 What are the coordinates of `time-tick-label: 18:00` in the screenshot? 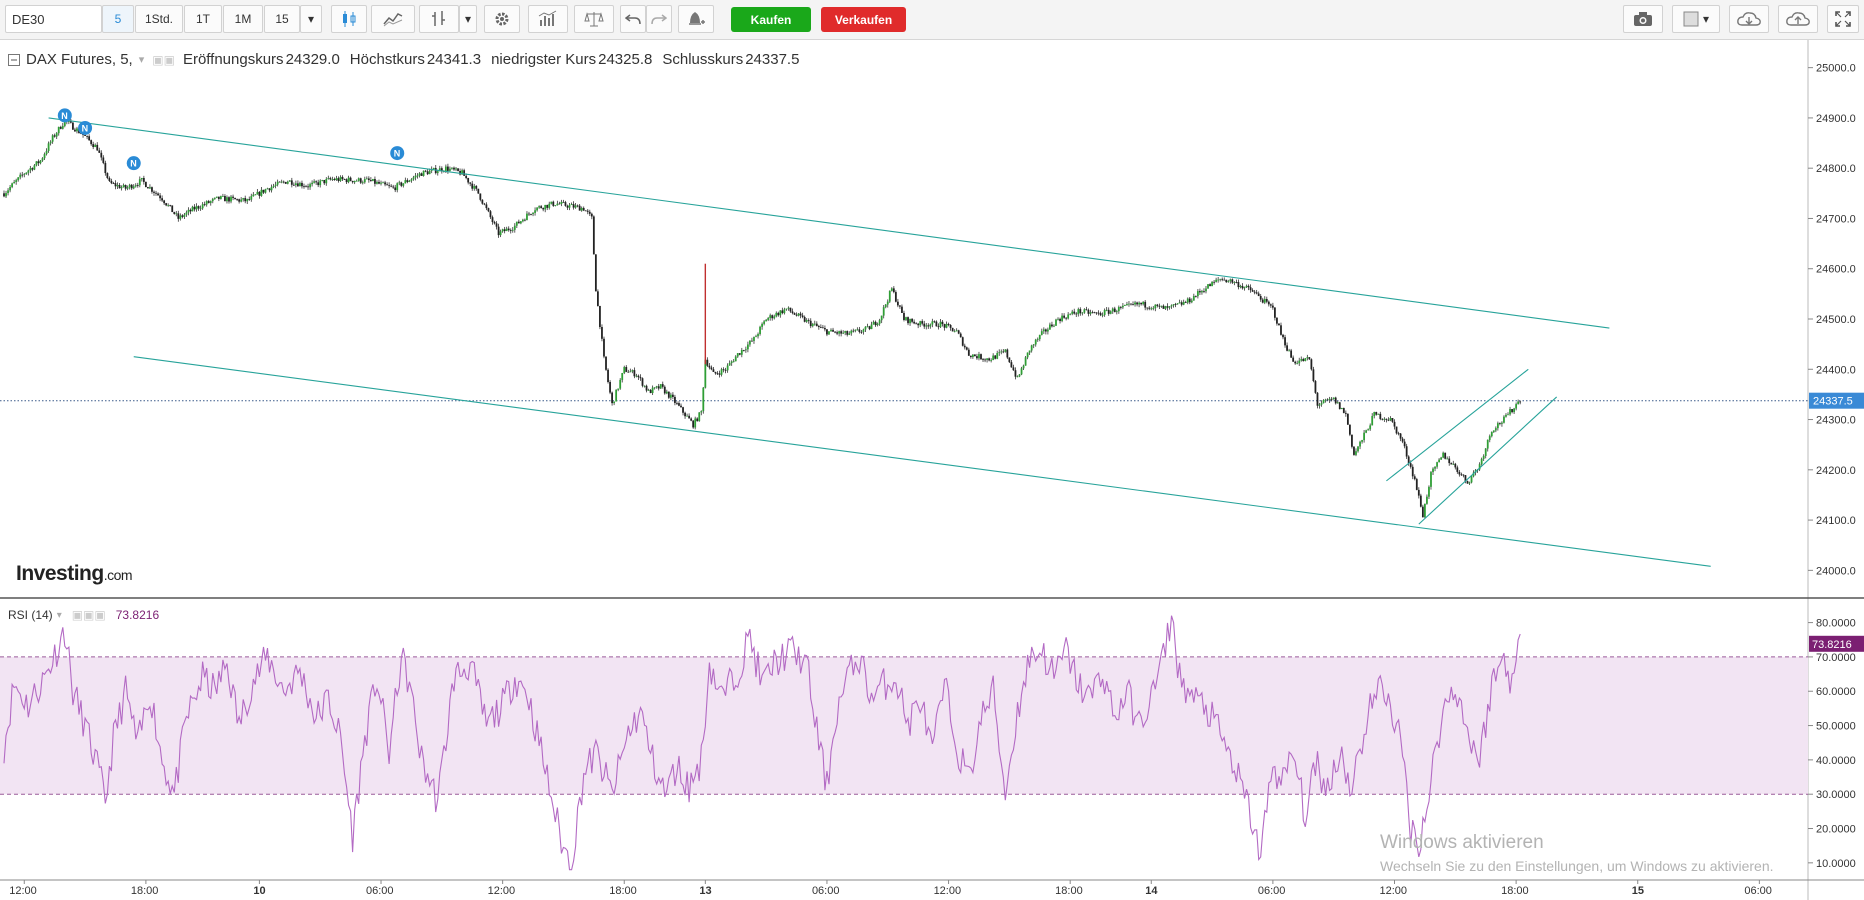 It's located at (623, 891).